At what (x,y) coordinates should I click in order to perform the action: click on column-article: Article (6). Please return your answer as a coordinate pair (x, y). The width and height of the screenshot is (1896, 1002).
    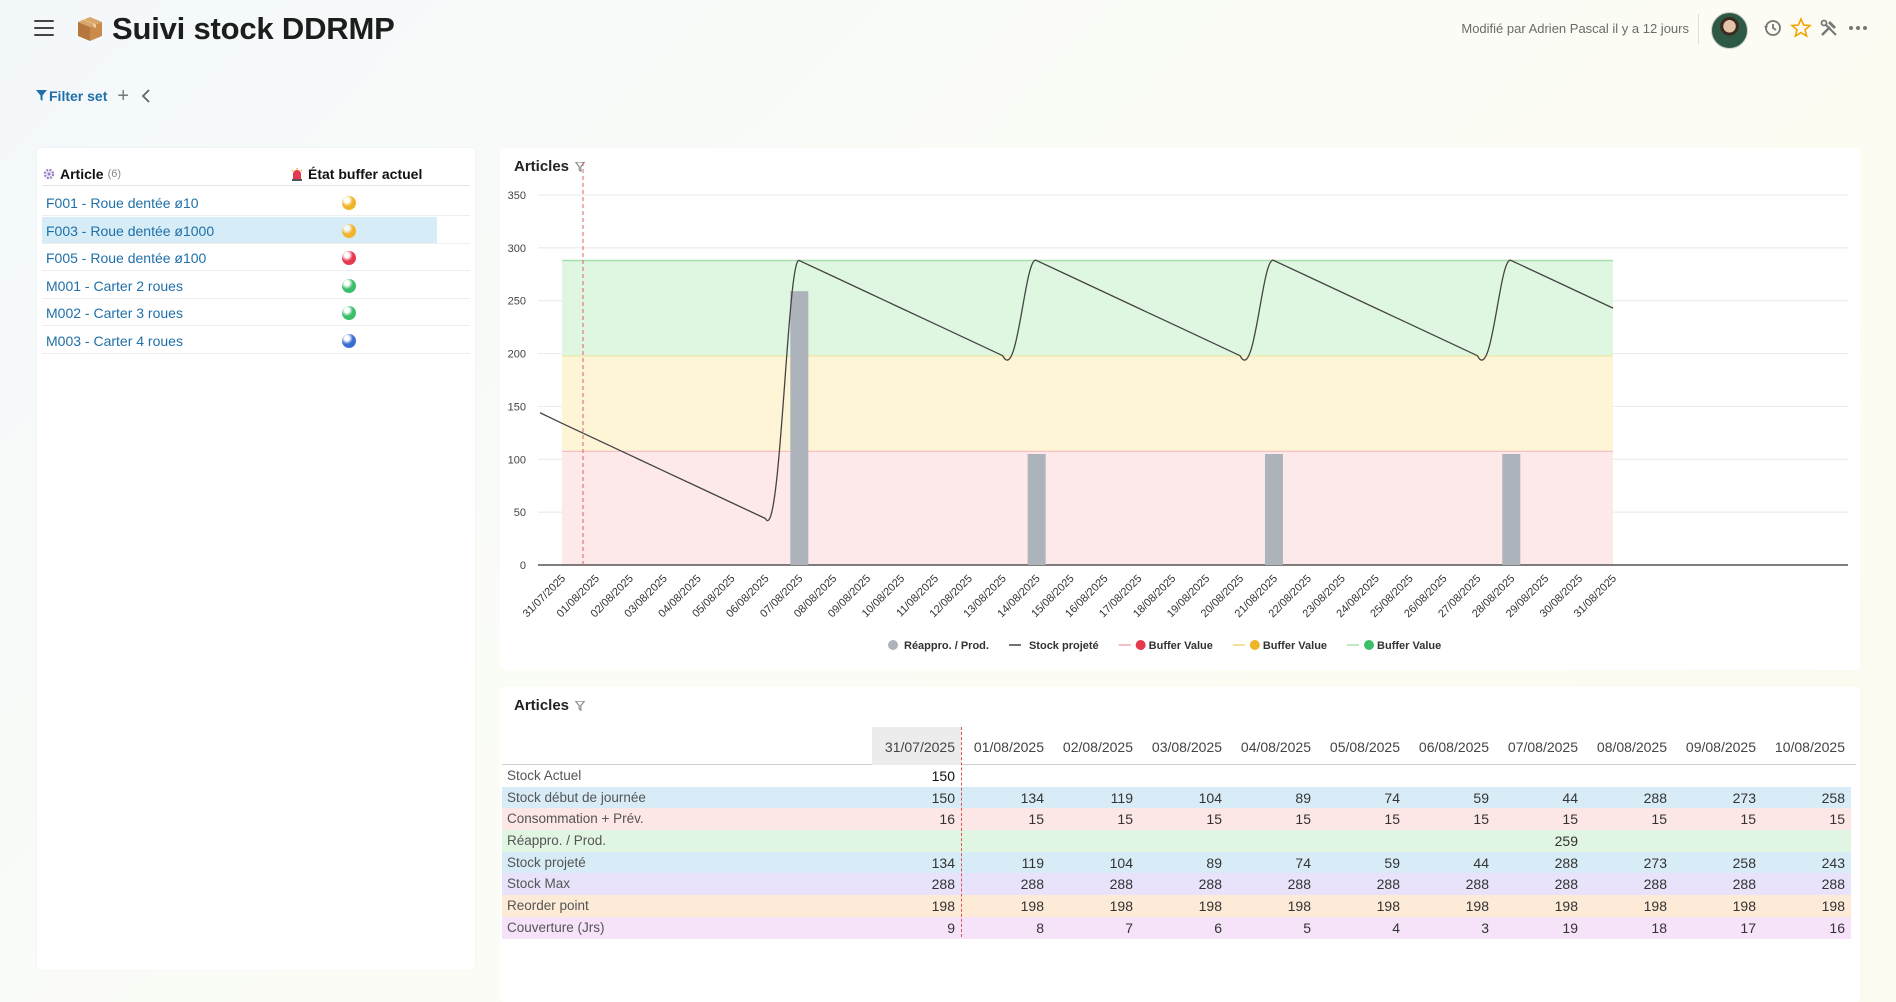
    Looking at the image, I should click on (81, 174).